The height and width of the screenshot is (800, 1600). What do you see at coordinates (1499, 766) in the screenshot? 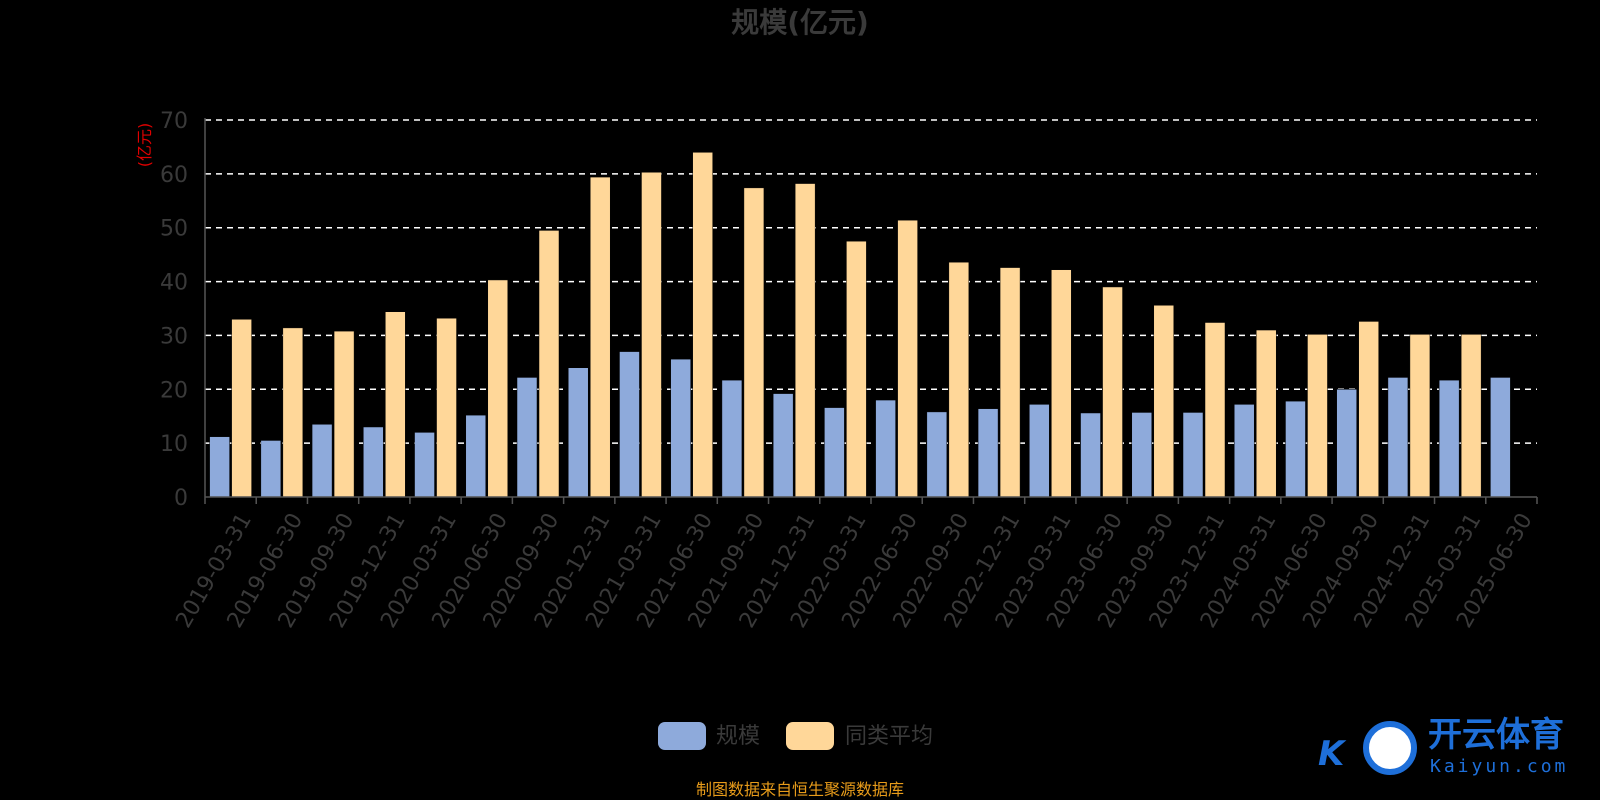
I see `logo-subtext: Kaiyun.com` at bounding box center [1499, 766].